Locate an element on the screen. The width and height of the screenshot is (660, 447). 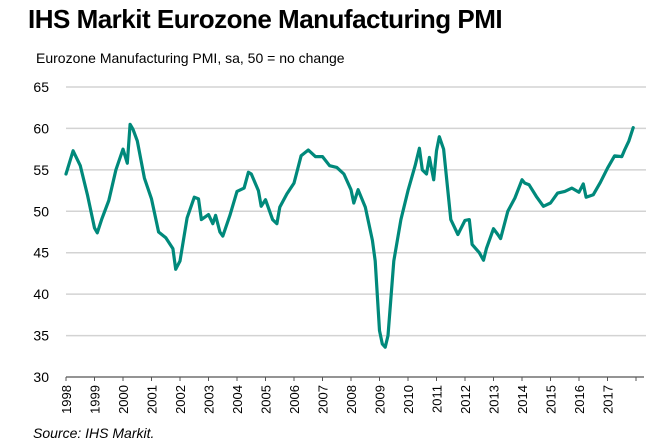
y-axis-ticks: 30 35 40 45 50 55 60 65 is located at coordinates (41, 232).